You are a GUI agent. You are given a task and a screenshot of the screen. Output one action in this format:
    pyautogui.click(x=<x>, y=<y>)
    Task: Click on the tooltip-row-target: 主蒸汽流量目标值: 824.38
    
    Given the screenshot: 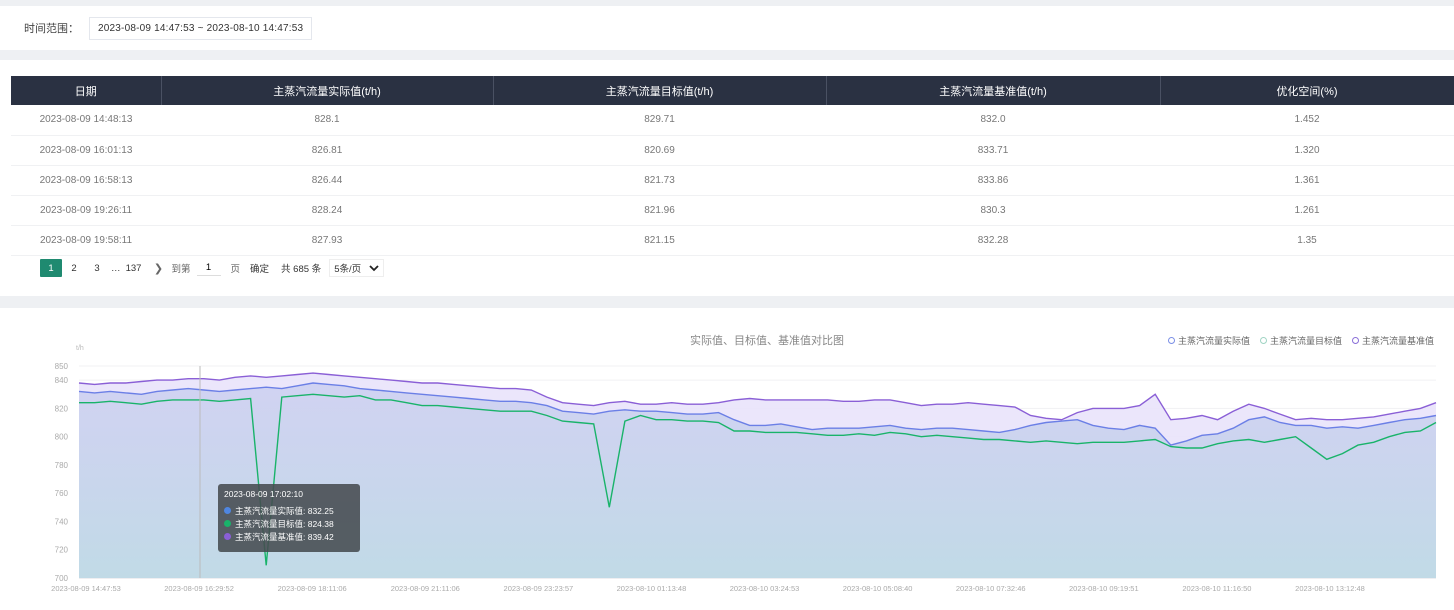 What is the action you would take?
    pyautogui.click(x=289, y=523)
    